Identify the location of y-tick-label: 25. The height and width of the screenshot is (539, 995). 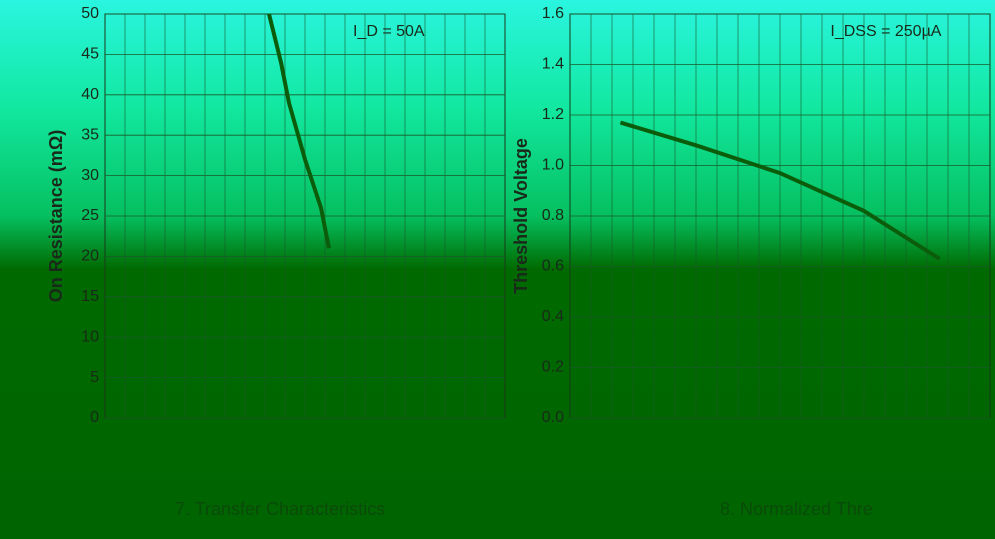
(90, 215).